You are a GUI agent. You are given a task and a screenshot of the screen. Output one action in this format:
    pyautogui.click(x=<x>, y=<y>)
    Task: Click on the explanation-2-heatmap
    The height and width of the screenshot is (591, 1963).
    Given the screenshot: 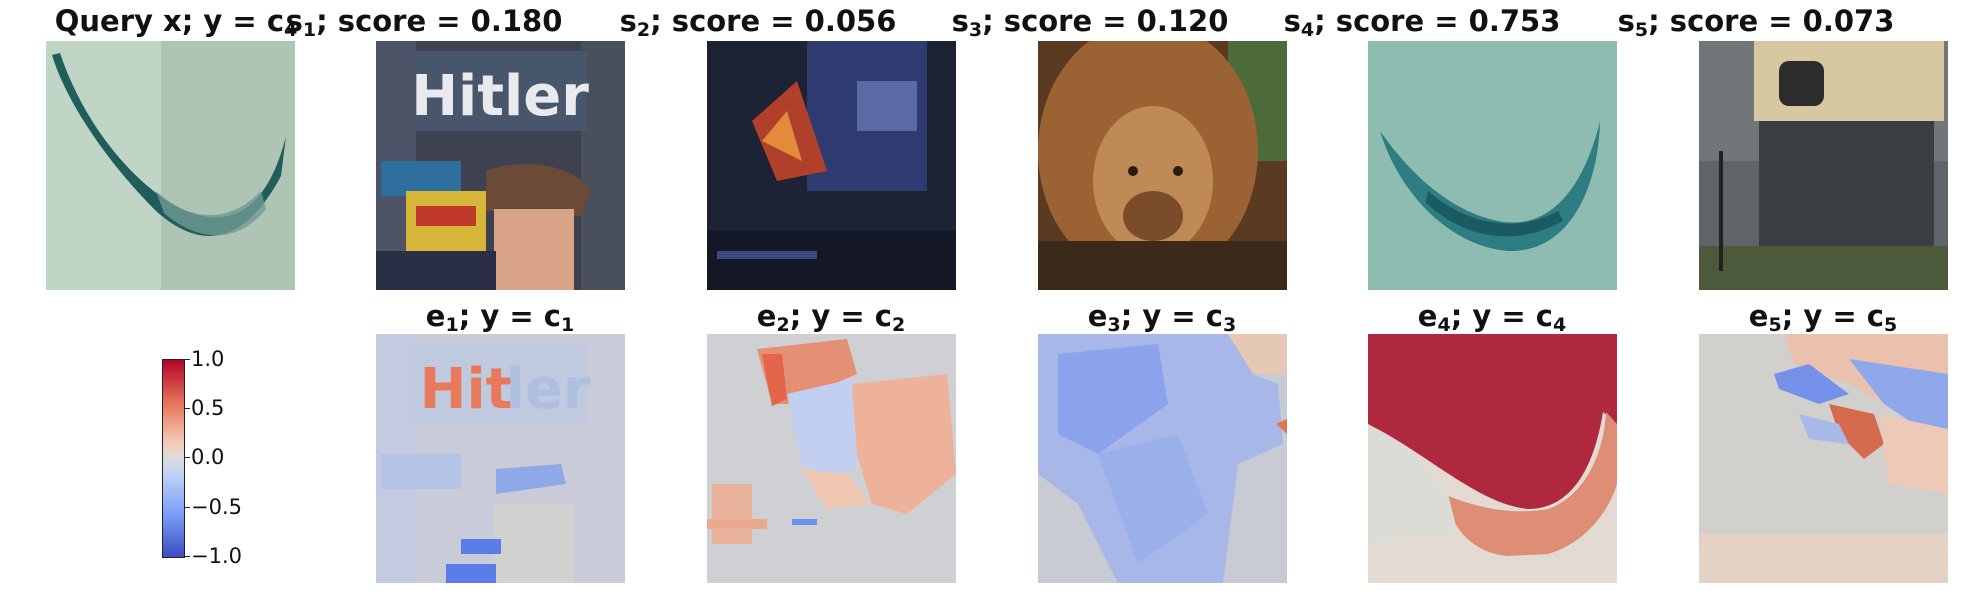 What is the action you would take?
    pyautogui.click(x=831, y=458)
    